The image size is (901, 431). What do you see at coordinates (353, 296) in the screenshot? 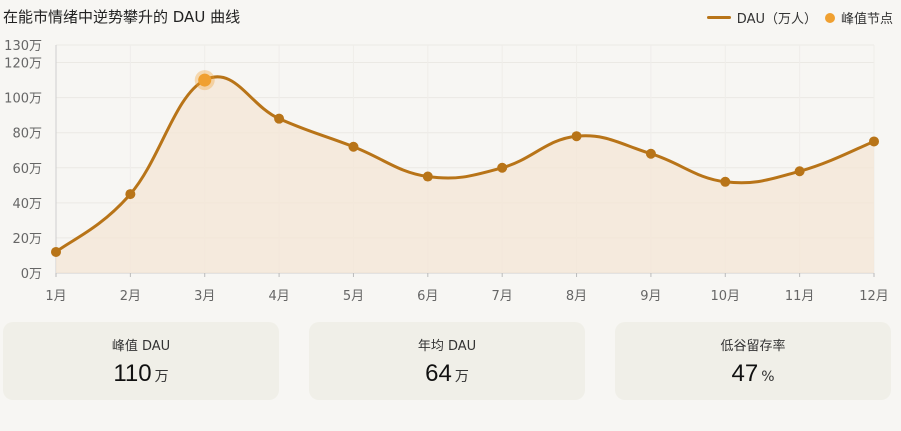
I see `x-tick-label: 5月` at bounding box center [353, 296].